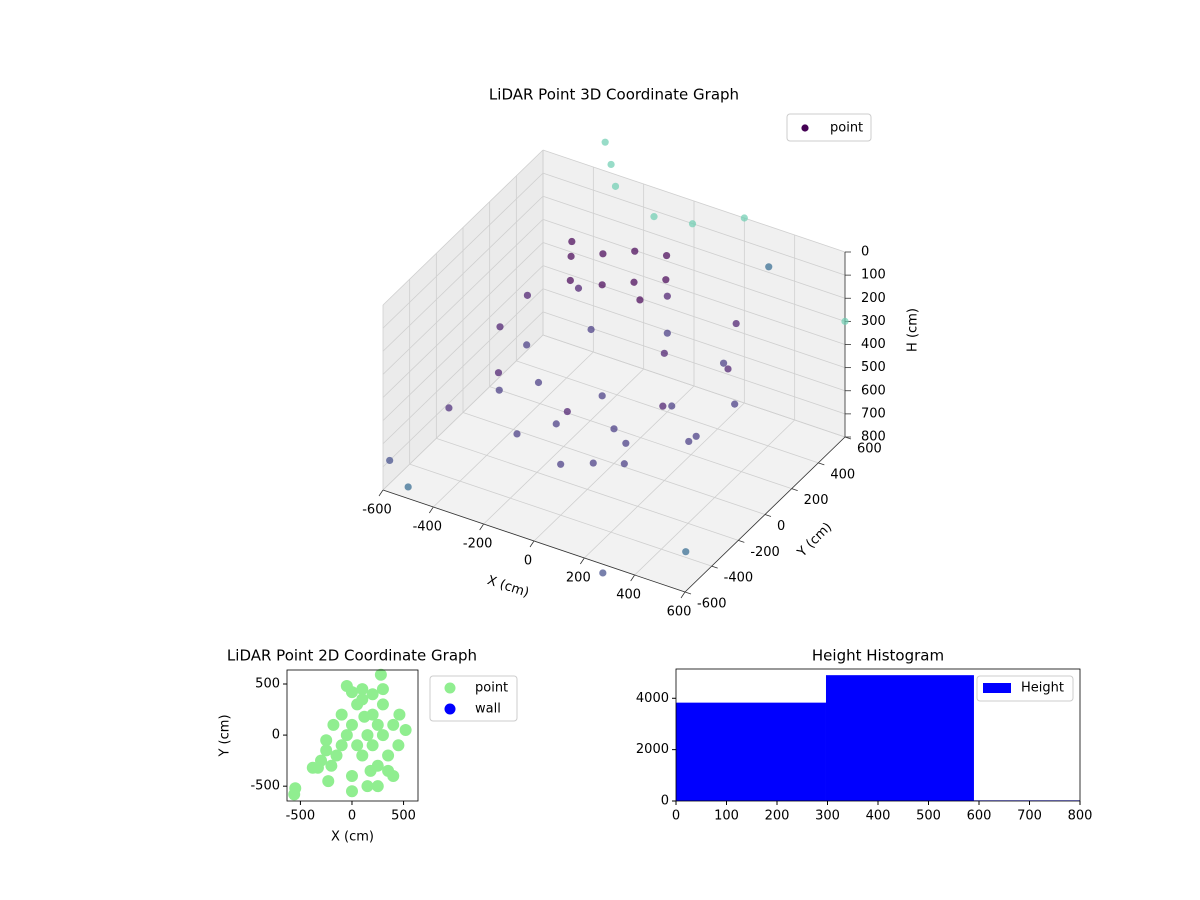  Describe the element at coordinates (712, 604) in the screenshot. I see `y-tick-label: -600` at that location.